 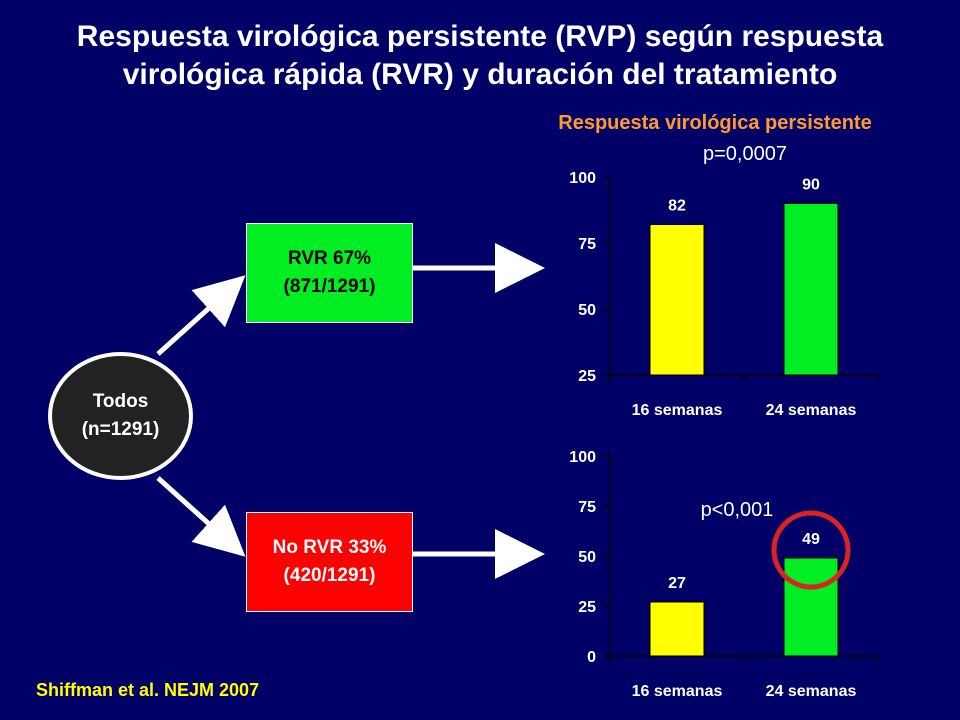 I want to click on chart1-ytick-label: 25, so click(x=587, y=376).